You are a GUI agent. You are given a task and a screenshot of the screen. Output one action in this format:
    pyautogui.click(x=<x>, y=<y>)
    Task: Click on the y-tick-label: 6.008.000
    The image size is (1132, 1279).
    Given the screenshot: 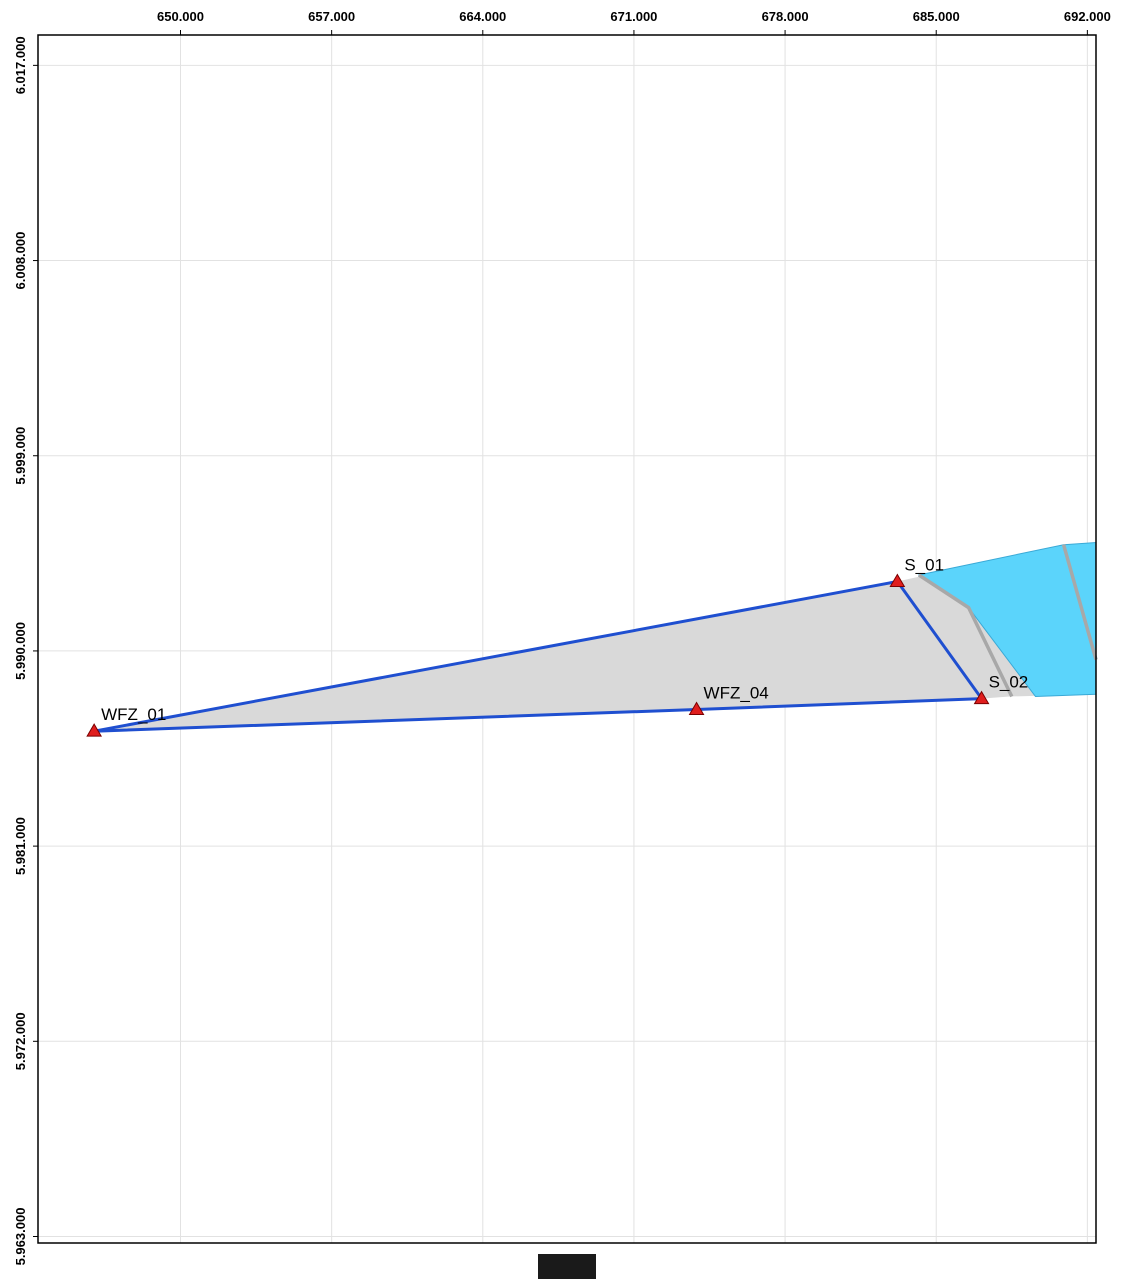 What is the action you would take?
    pyautogui.click(x=20, y=261)
    